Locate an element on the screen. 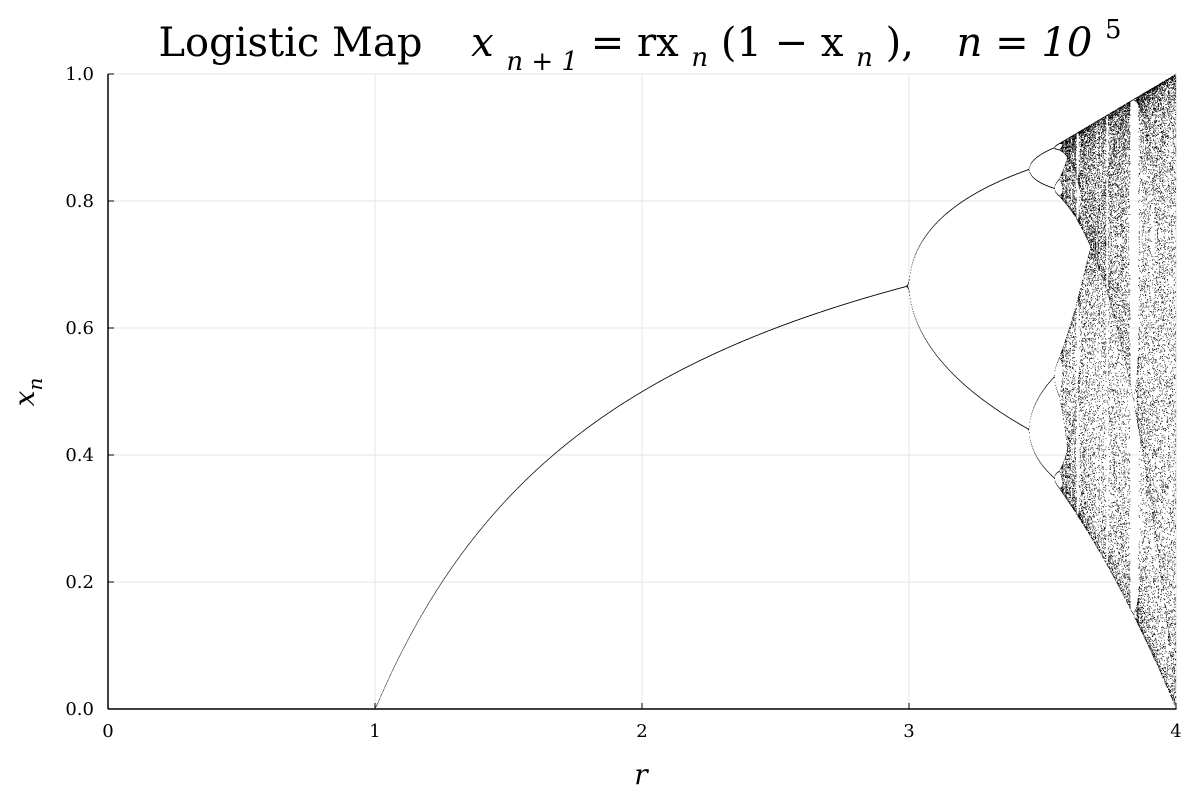  title-prefix: Logistic Map is located at coordinates (290, 43).